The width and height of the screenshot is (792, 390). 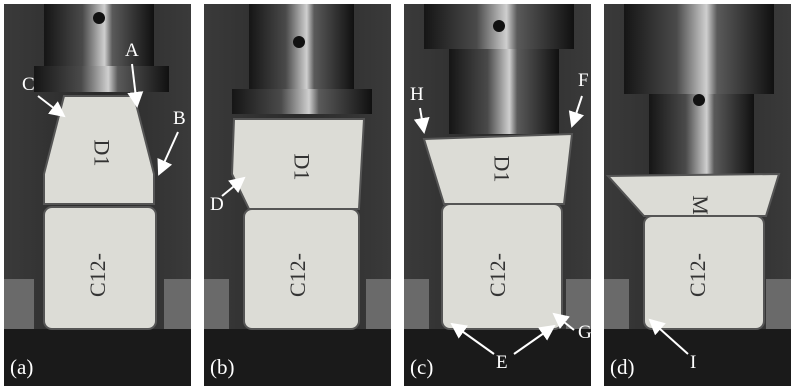 I want to click on callout-e: E, so click(x=502, y=362).